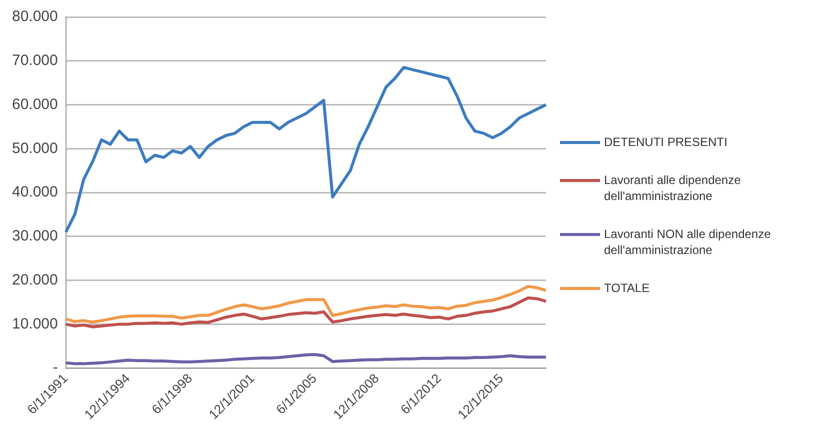 This screenshot has height=430, width=840. What do you see at coordinates (35, 17) in the screenshot?
I see `y-tick-label: 80.000` at bounding box center [35, 17].